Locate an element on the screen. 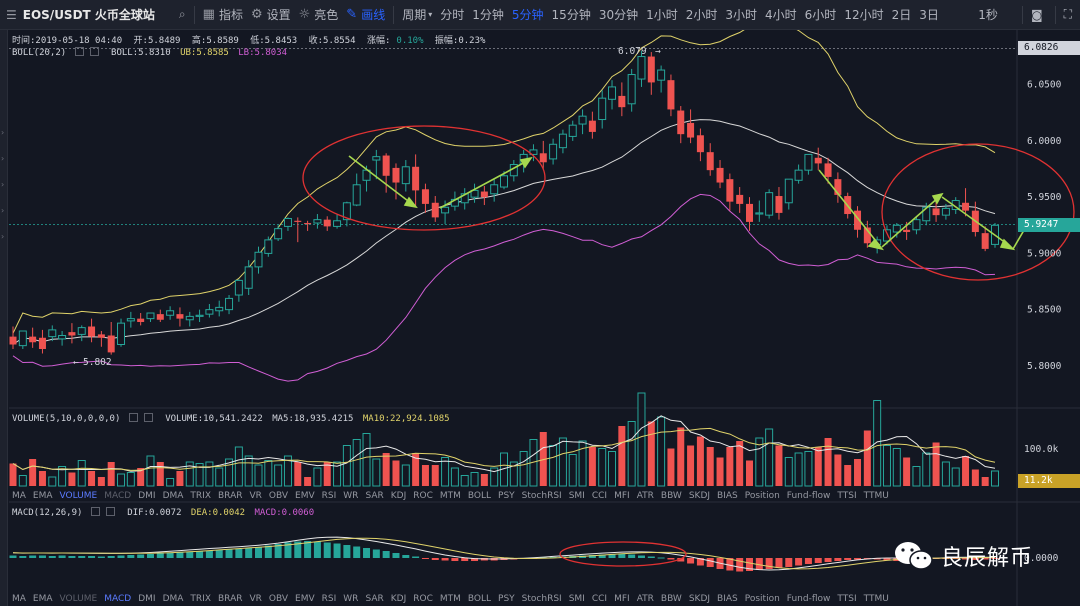  interval-8: 4小时 is located at coordinates (781, 15).